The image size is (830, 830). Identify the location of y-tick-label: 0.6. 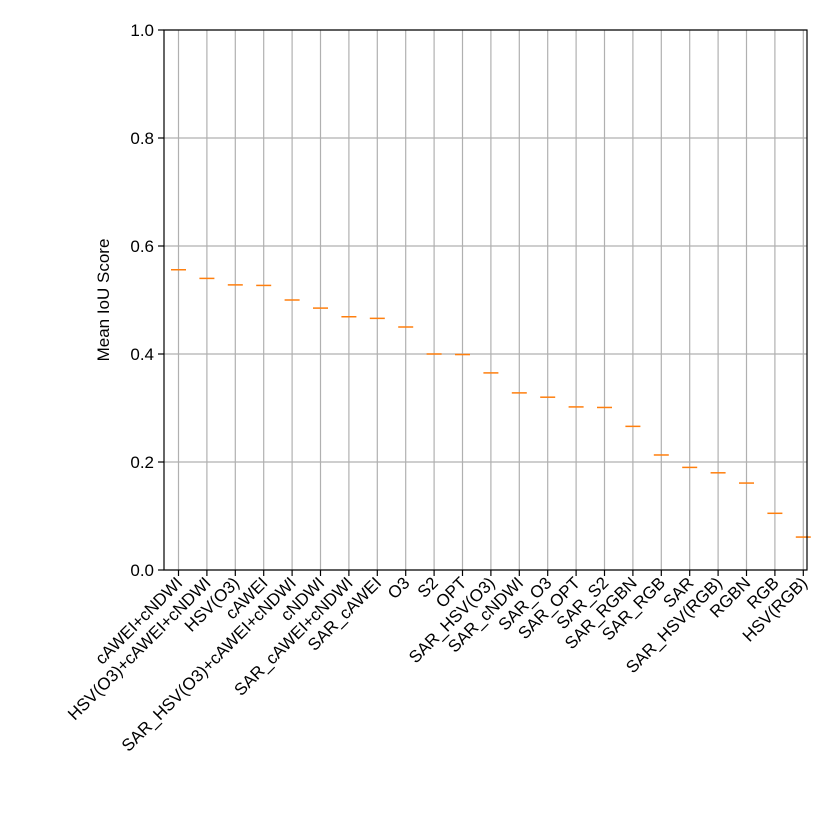
(142, 246).